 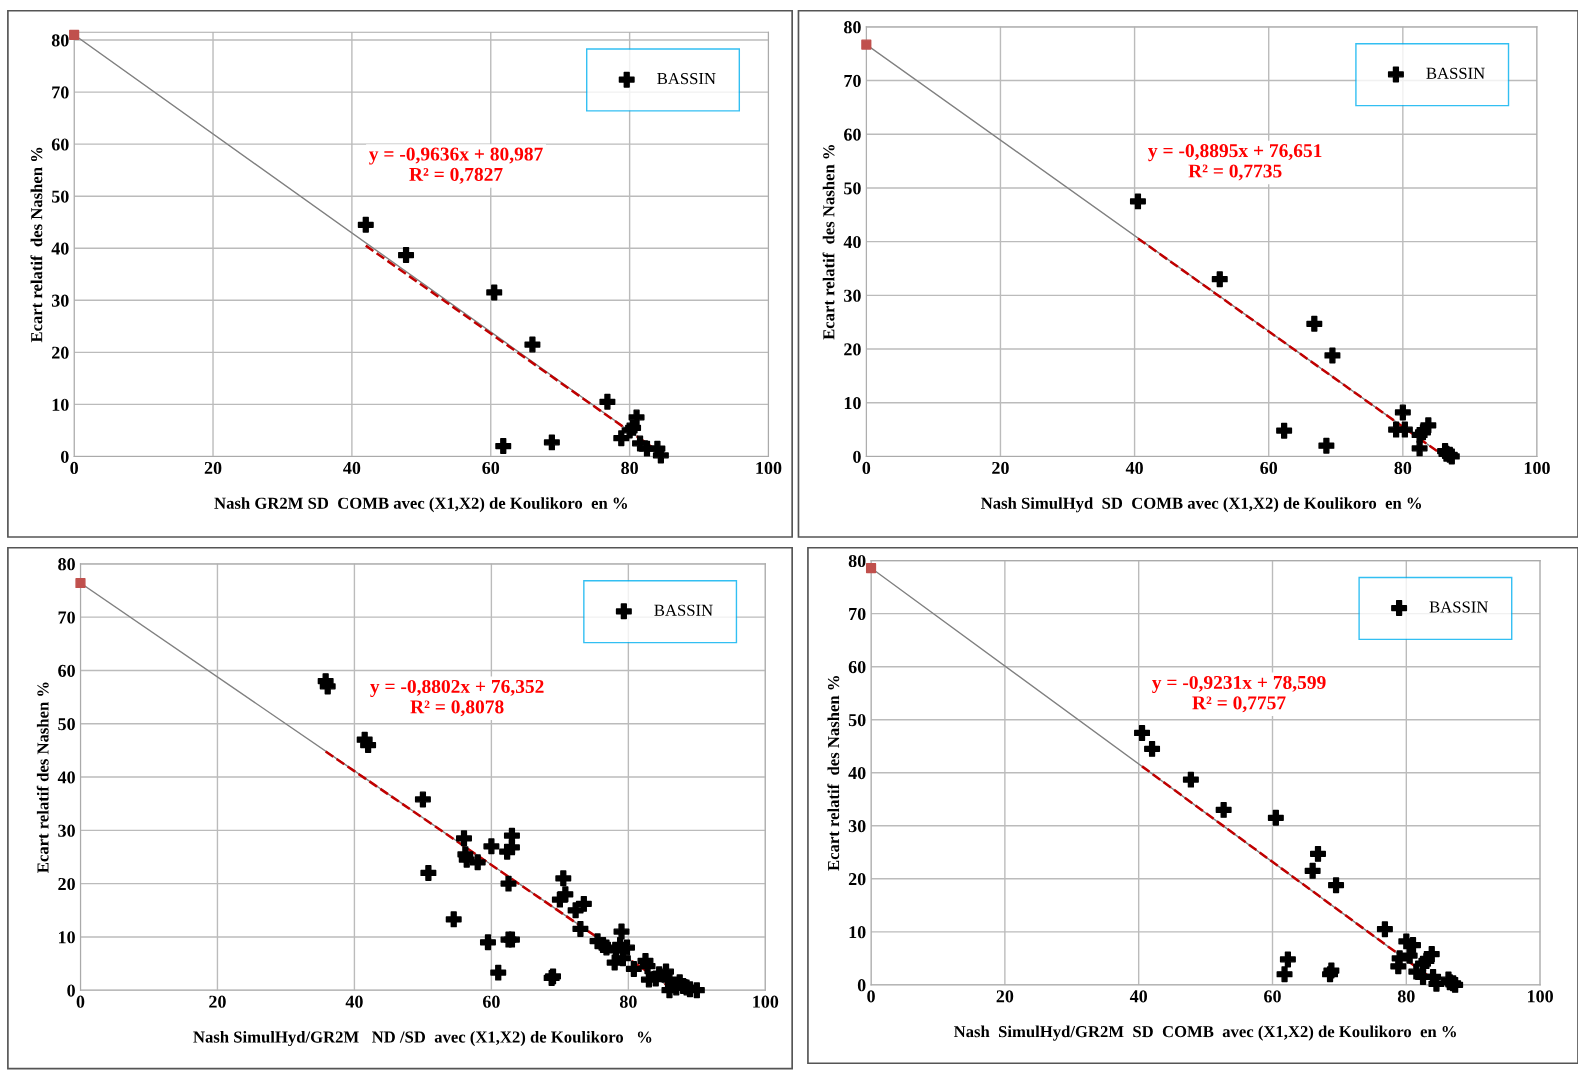 I want to click on annotation: y = -0,8895x + 76,651 R² = 0,7735, so click(x=1235, y=162).